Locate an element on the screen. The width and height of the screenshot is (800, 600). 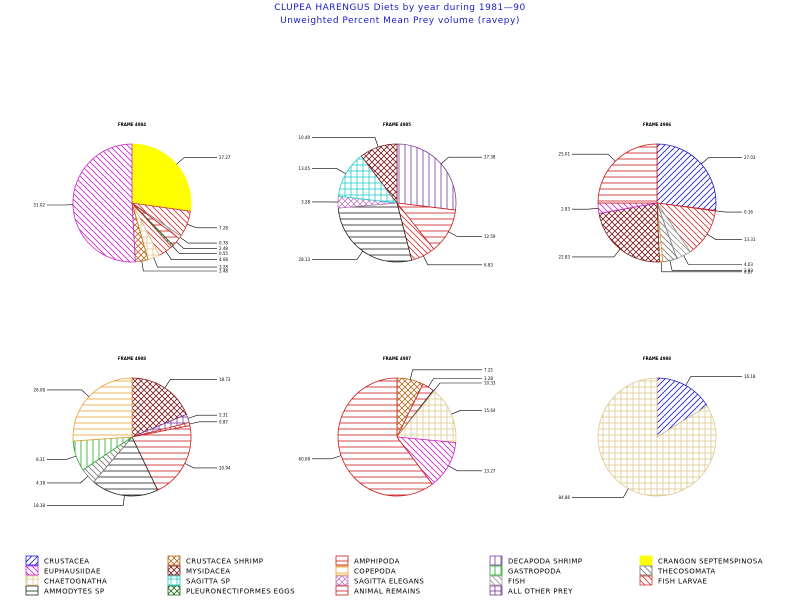
legend-item-gastropoda: GASTROPODA is located at coordinates (525, 570).